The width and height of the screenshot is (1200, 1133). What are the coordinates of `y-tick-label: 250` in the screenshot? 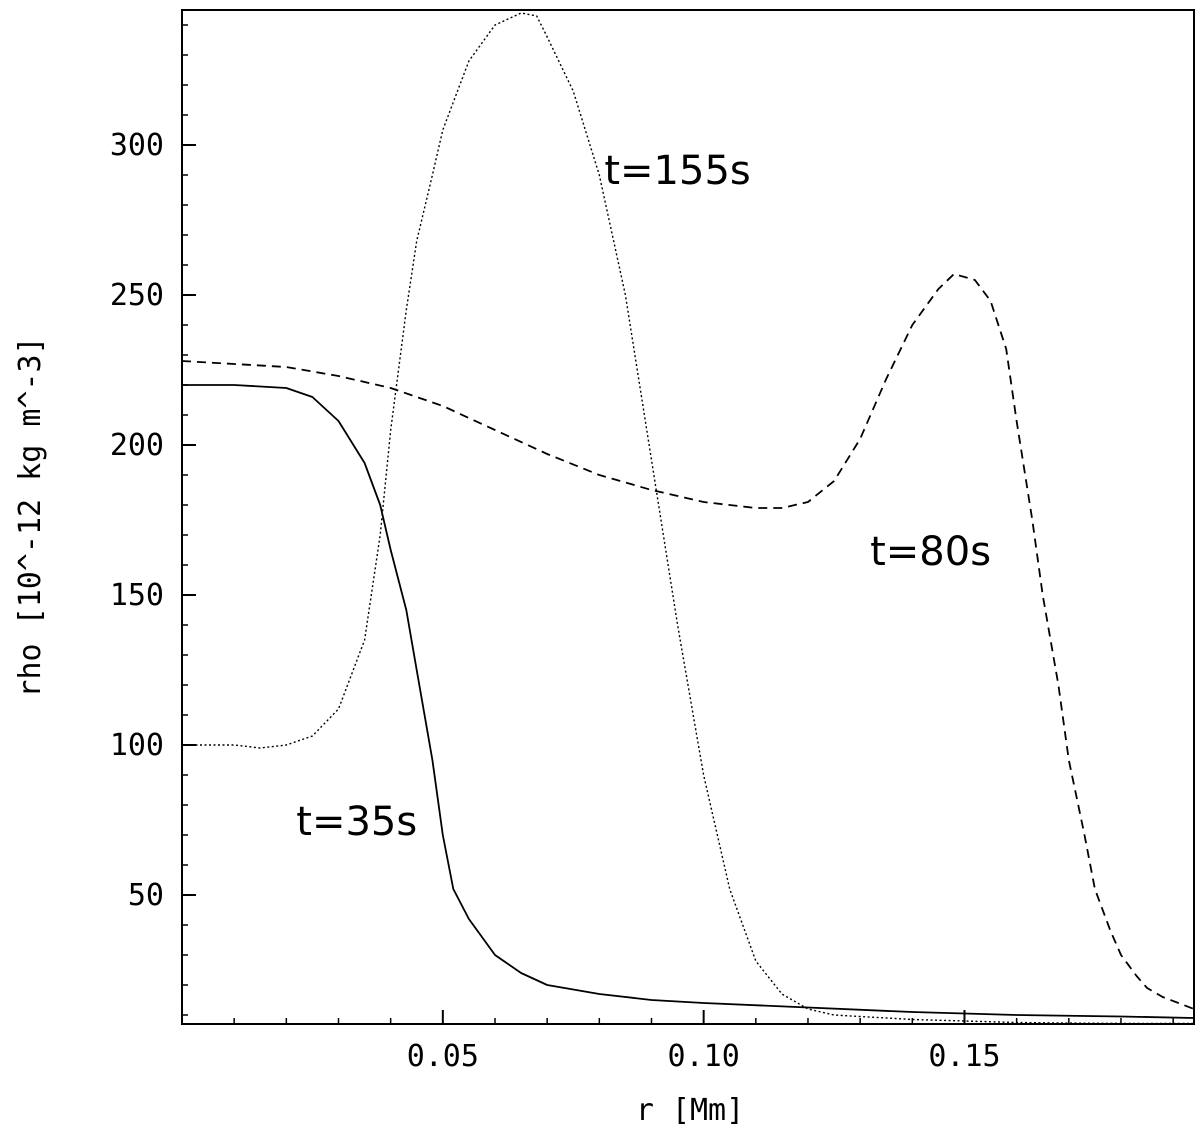 It's located at (137, 295).